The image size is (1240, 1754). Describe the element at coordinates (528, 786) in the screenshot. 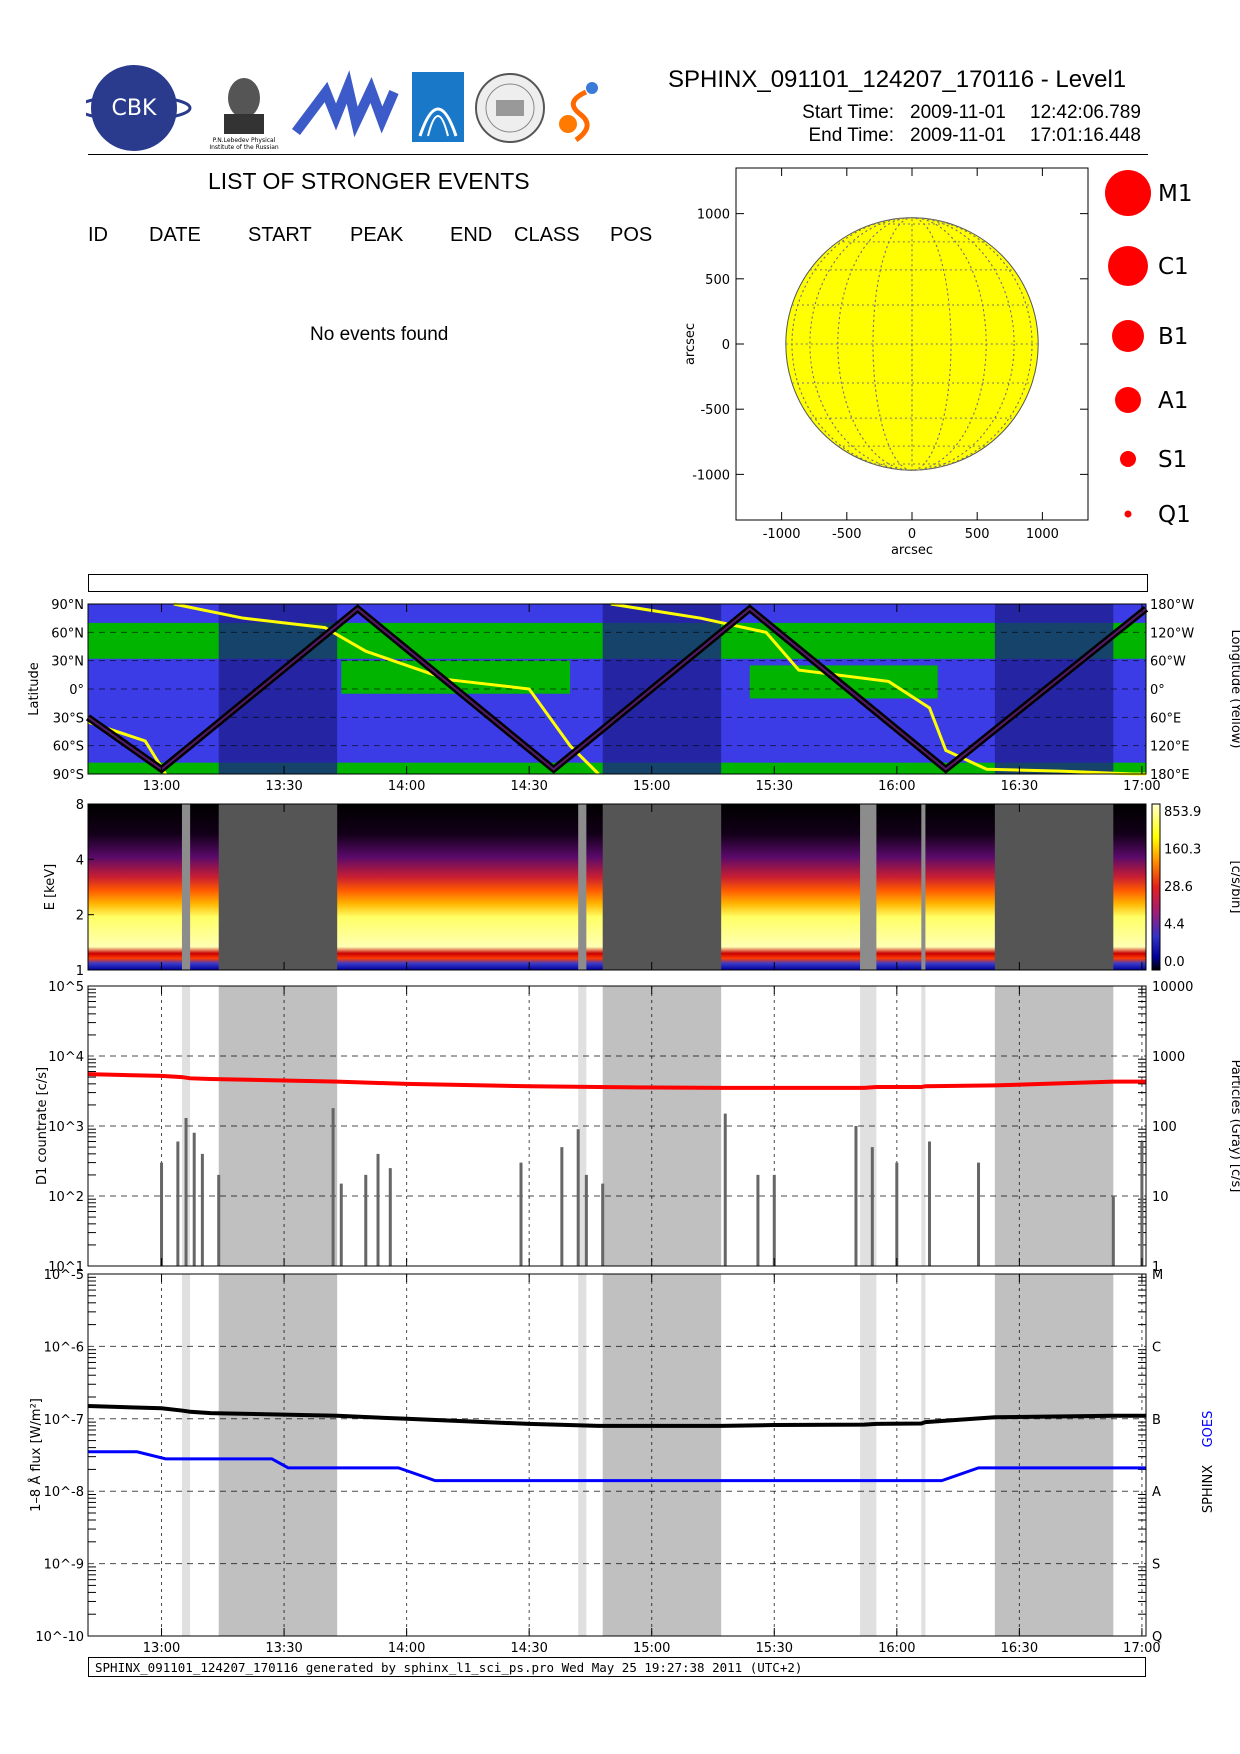

I see `orbit-time-tick-label: 14:30` at that location.